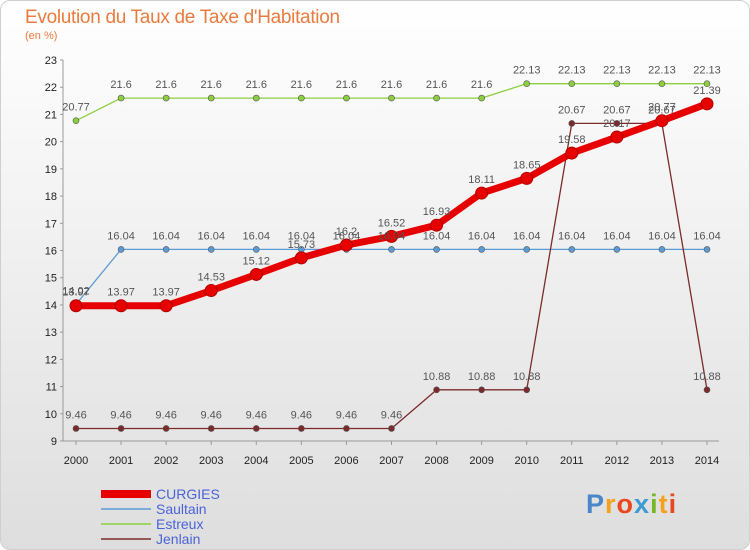 The height and width of the screenshot is (550, 750). I want to click on data-label: 19.58, so click(572, 140).